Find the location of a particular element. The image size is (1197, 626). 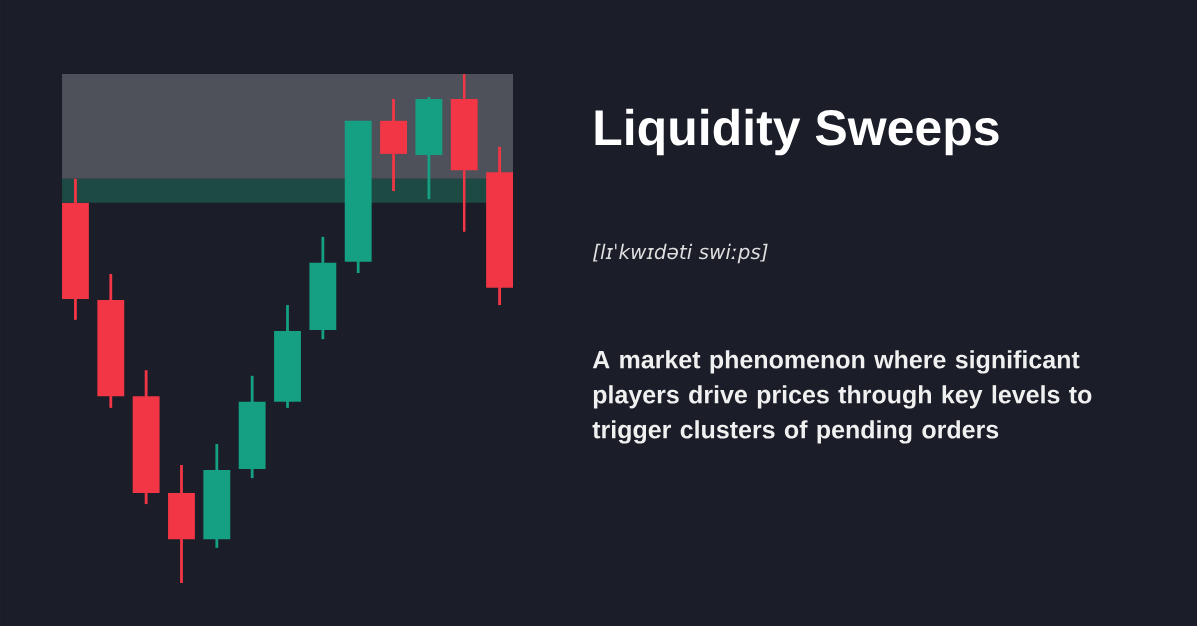

text: Liquidity Sweeps is located at coordinates (797, 132).